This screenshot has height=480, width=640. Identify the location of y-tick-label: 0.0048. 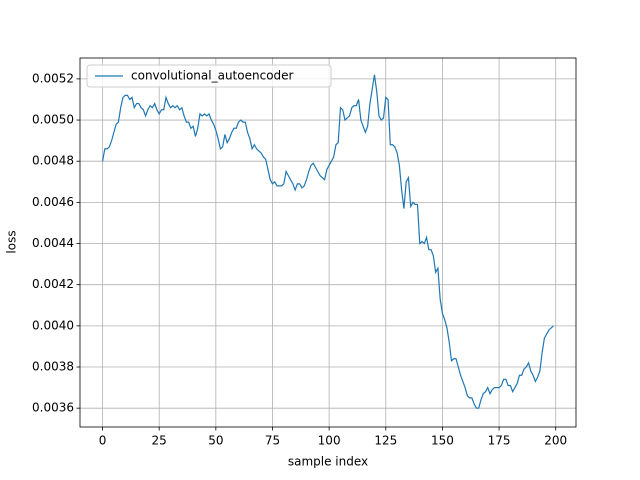
(53, 161).